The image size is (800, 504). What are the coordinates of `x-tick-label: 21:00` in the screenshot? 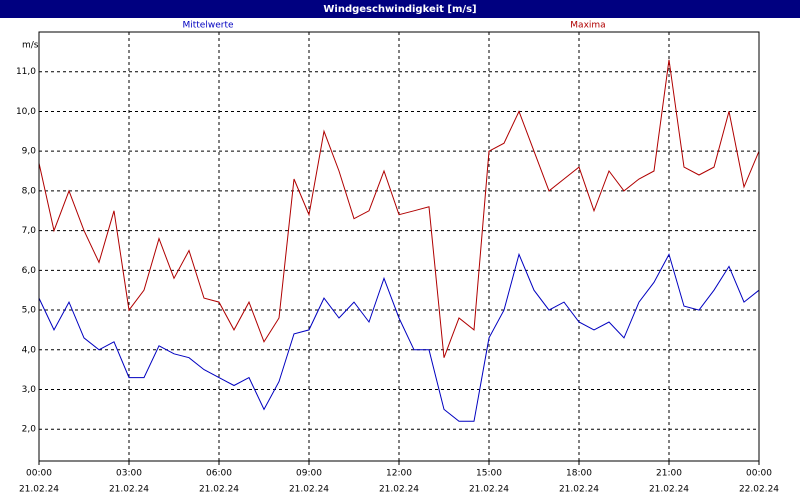 It's located at (669, 474).